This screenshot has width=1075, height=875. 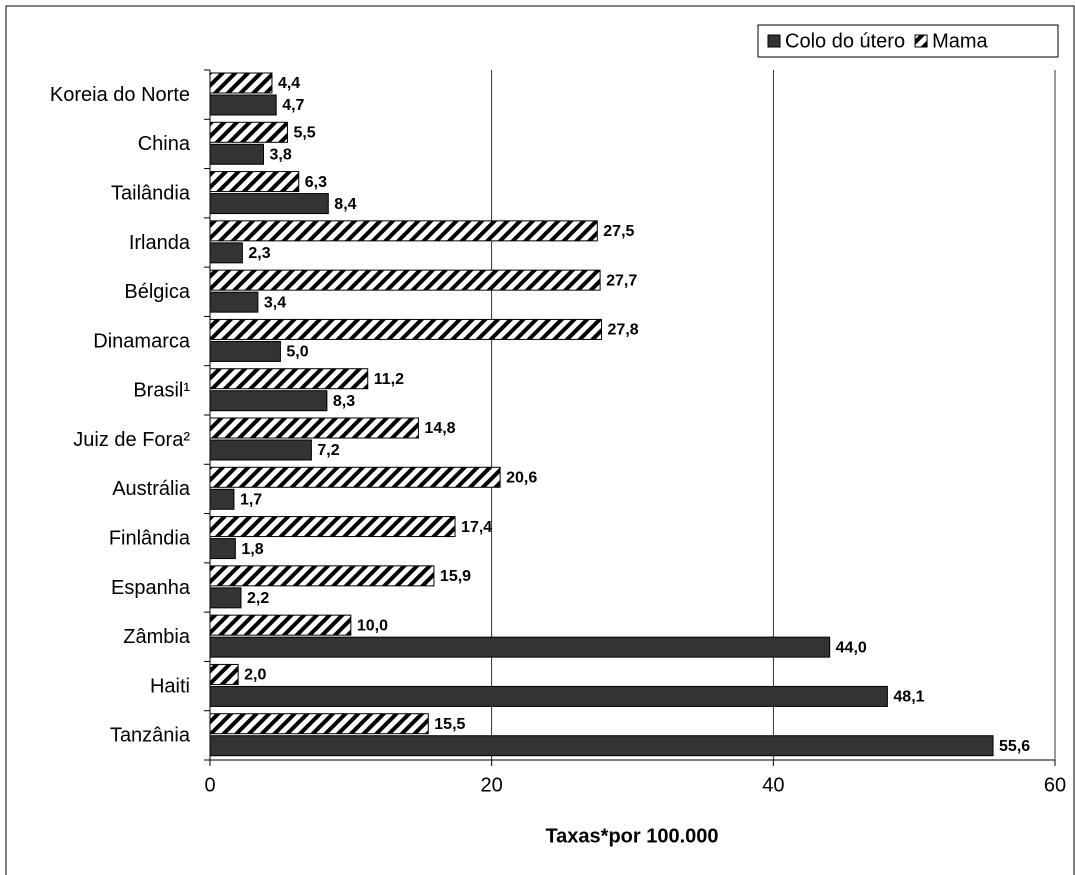 I want to click on value-label: 15,5, so click(x=449, y=724).